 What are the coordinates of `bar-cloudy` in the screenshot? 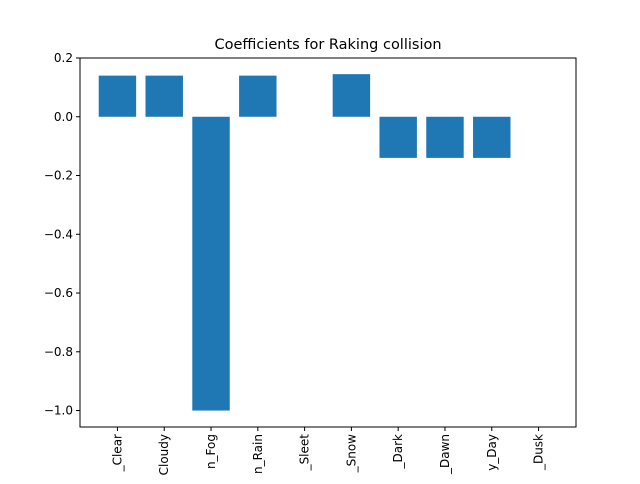 It's located at (164, 96).